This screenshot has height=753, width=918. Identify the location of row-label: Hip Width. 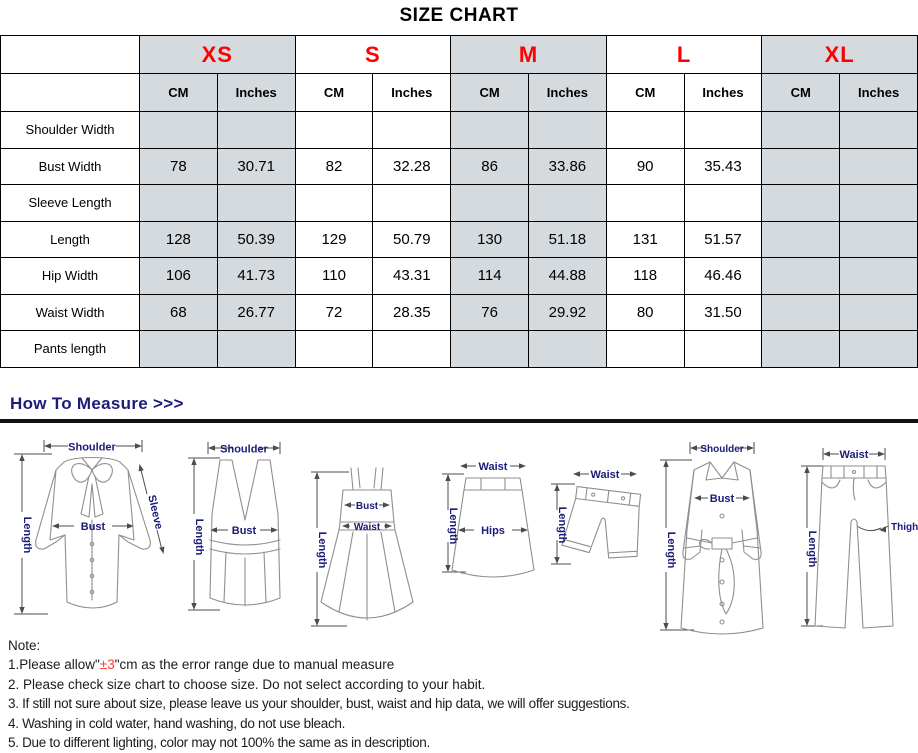
(70, 276).